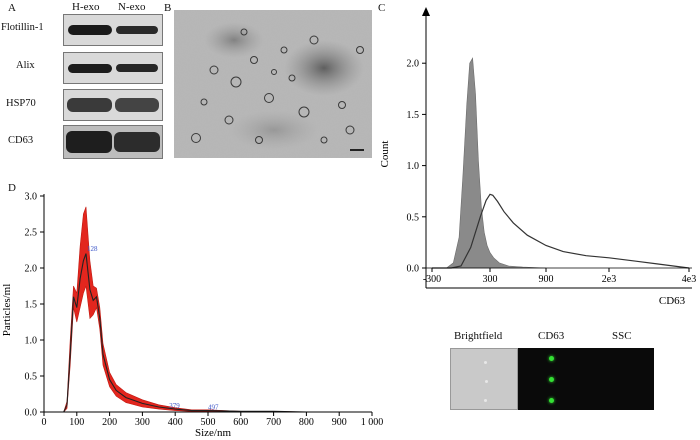 This screenshot has height=440, width=700. What do you see at coordinates (12, 8) in the screenshot?
I see `panel-a-label: A` at bounding box center [12, 8].